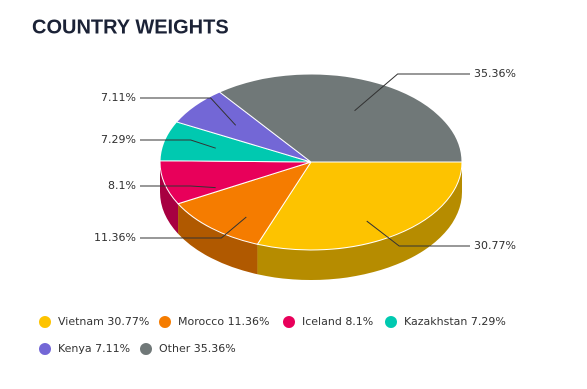 The image size is (587, 389). I want to click on data-label: 8.1%, so click(122, 185).